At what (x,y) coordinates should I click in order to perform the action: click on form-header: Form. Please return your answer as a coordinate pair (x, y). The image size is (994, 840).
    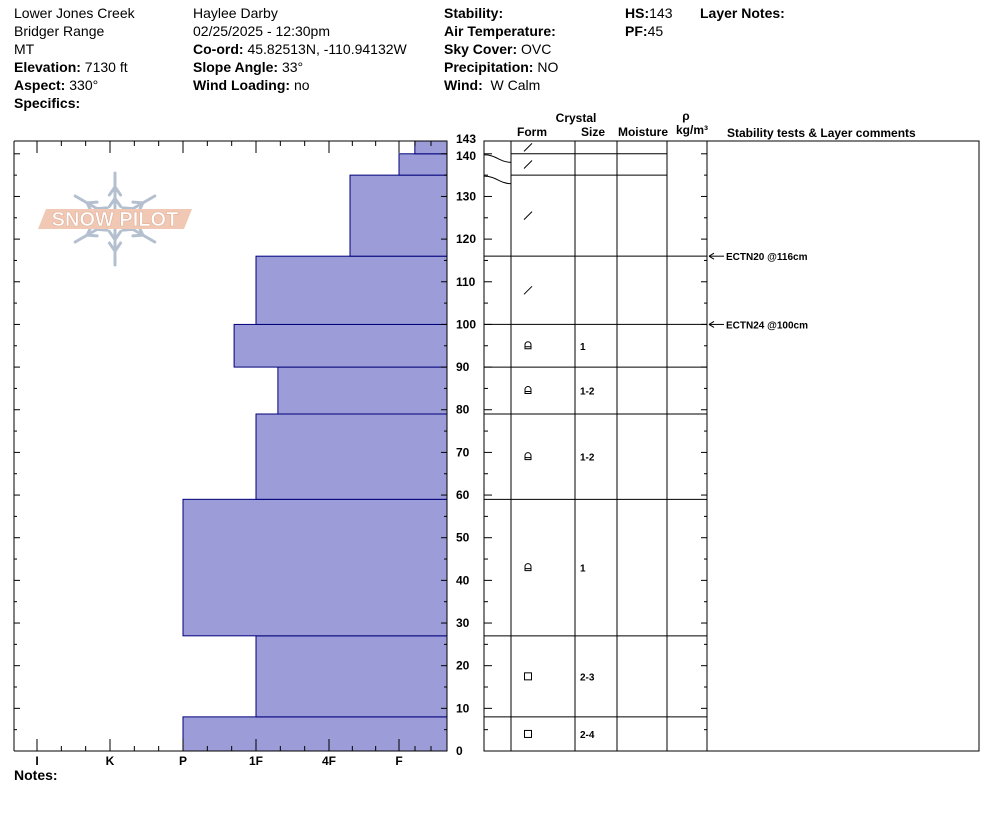
    Looking at the image, I should click on (532, 132).